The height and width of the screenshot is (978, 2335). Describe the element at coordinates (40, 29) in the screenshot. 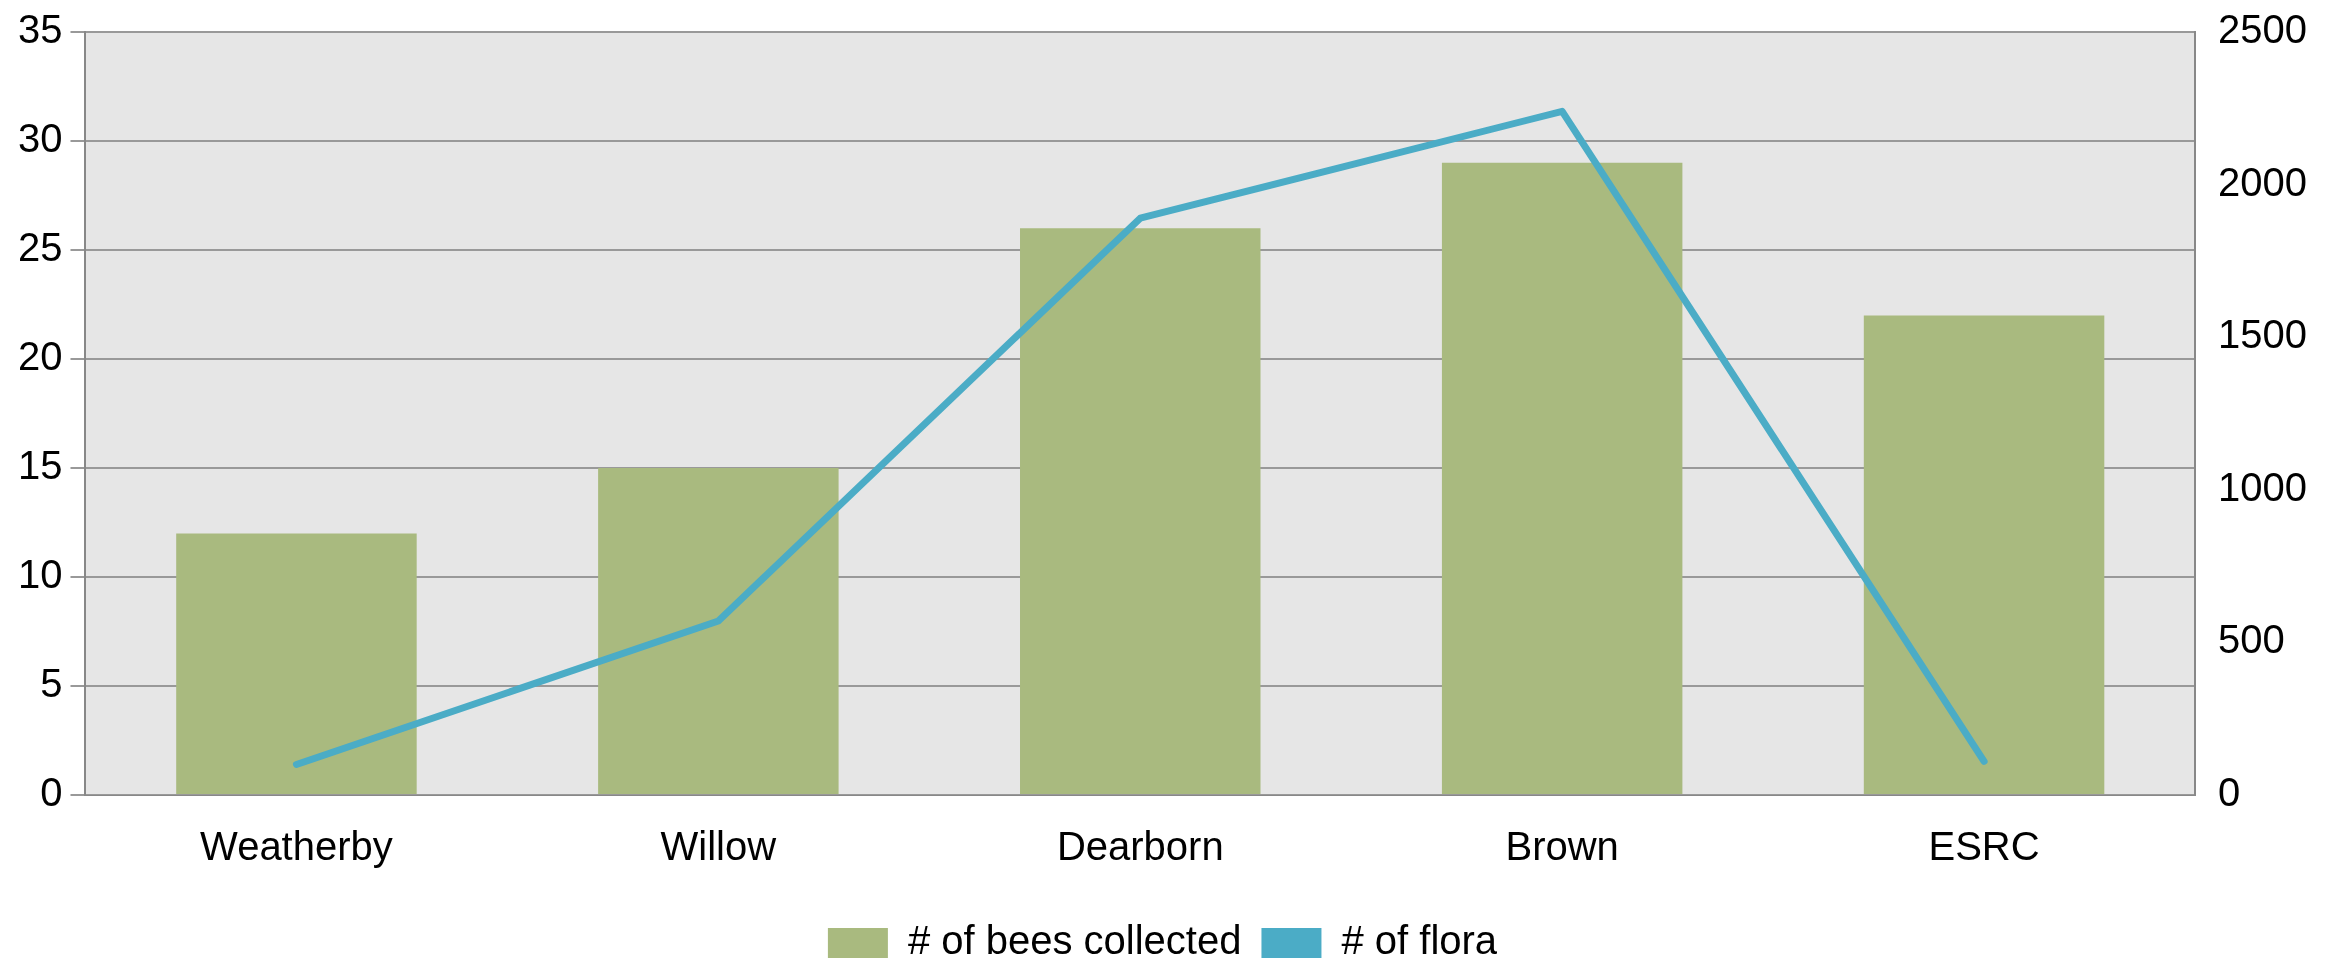

I see `y-tick-label: 35` at that location.